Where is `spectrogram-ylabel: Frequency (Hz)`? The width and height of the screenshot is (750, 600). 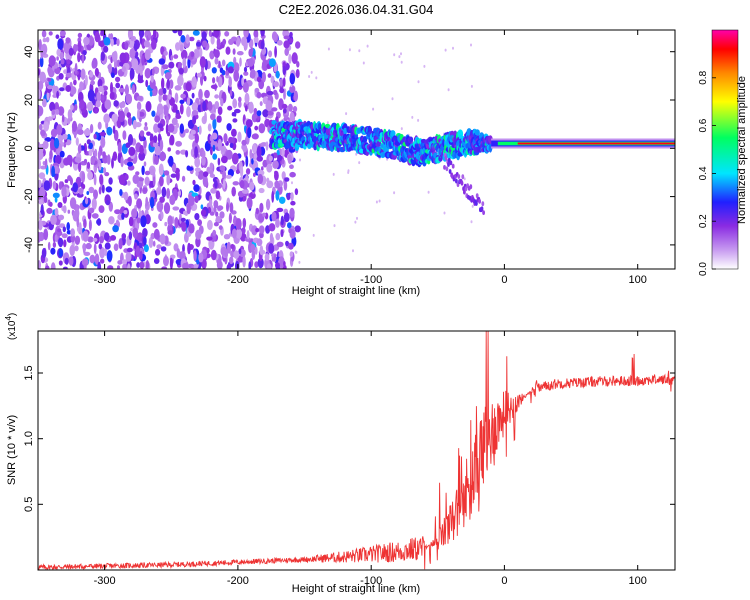 spectrogram-ylabel: Frequency (Hz) is located at coordinates (12, 150).